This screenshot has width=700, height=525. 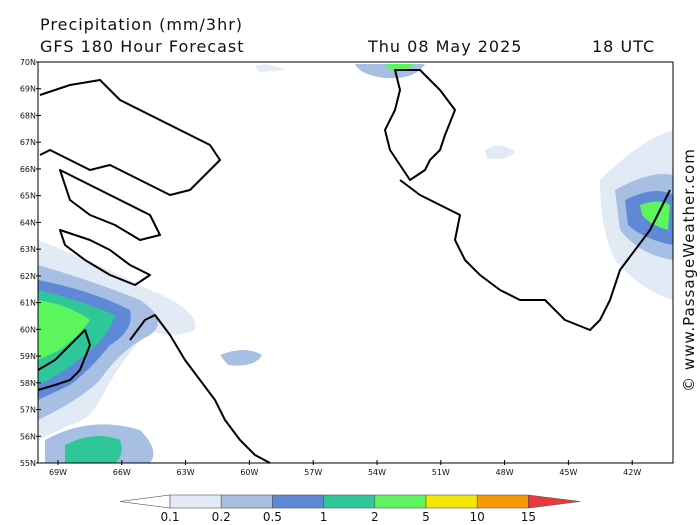 What do you see at coordinates (477, 517) in the screenshot?
I see `colorbar-label: 10` at bounding box center [477, 517].